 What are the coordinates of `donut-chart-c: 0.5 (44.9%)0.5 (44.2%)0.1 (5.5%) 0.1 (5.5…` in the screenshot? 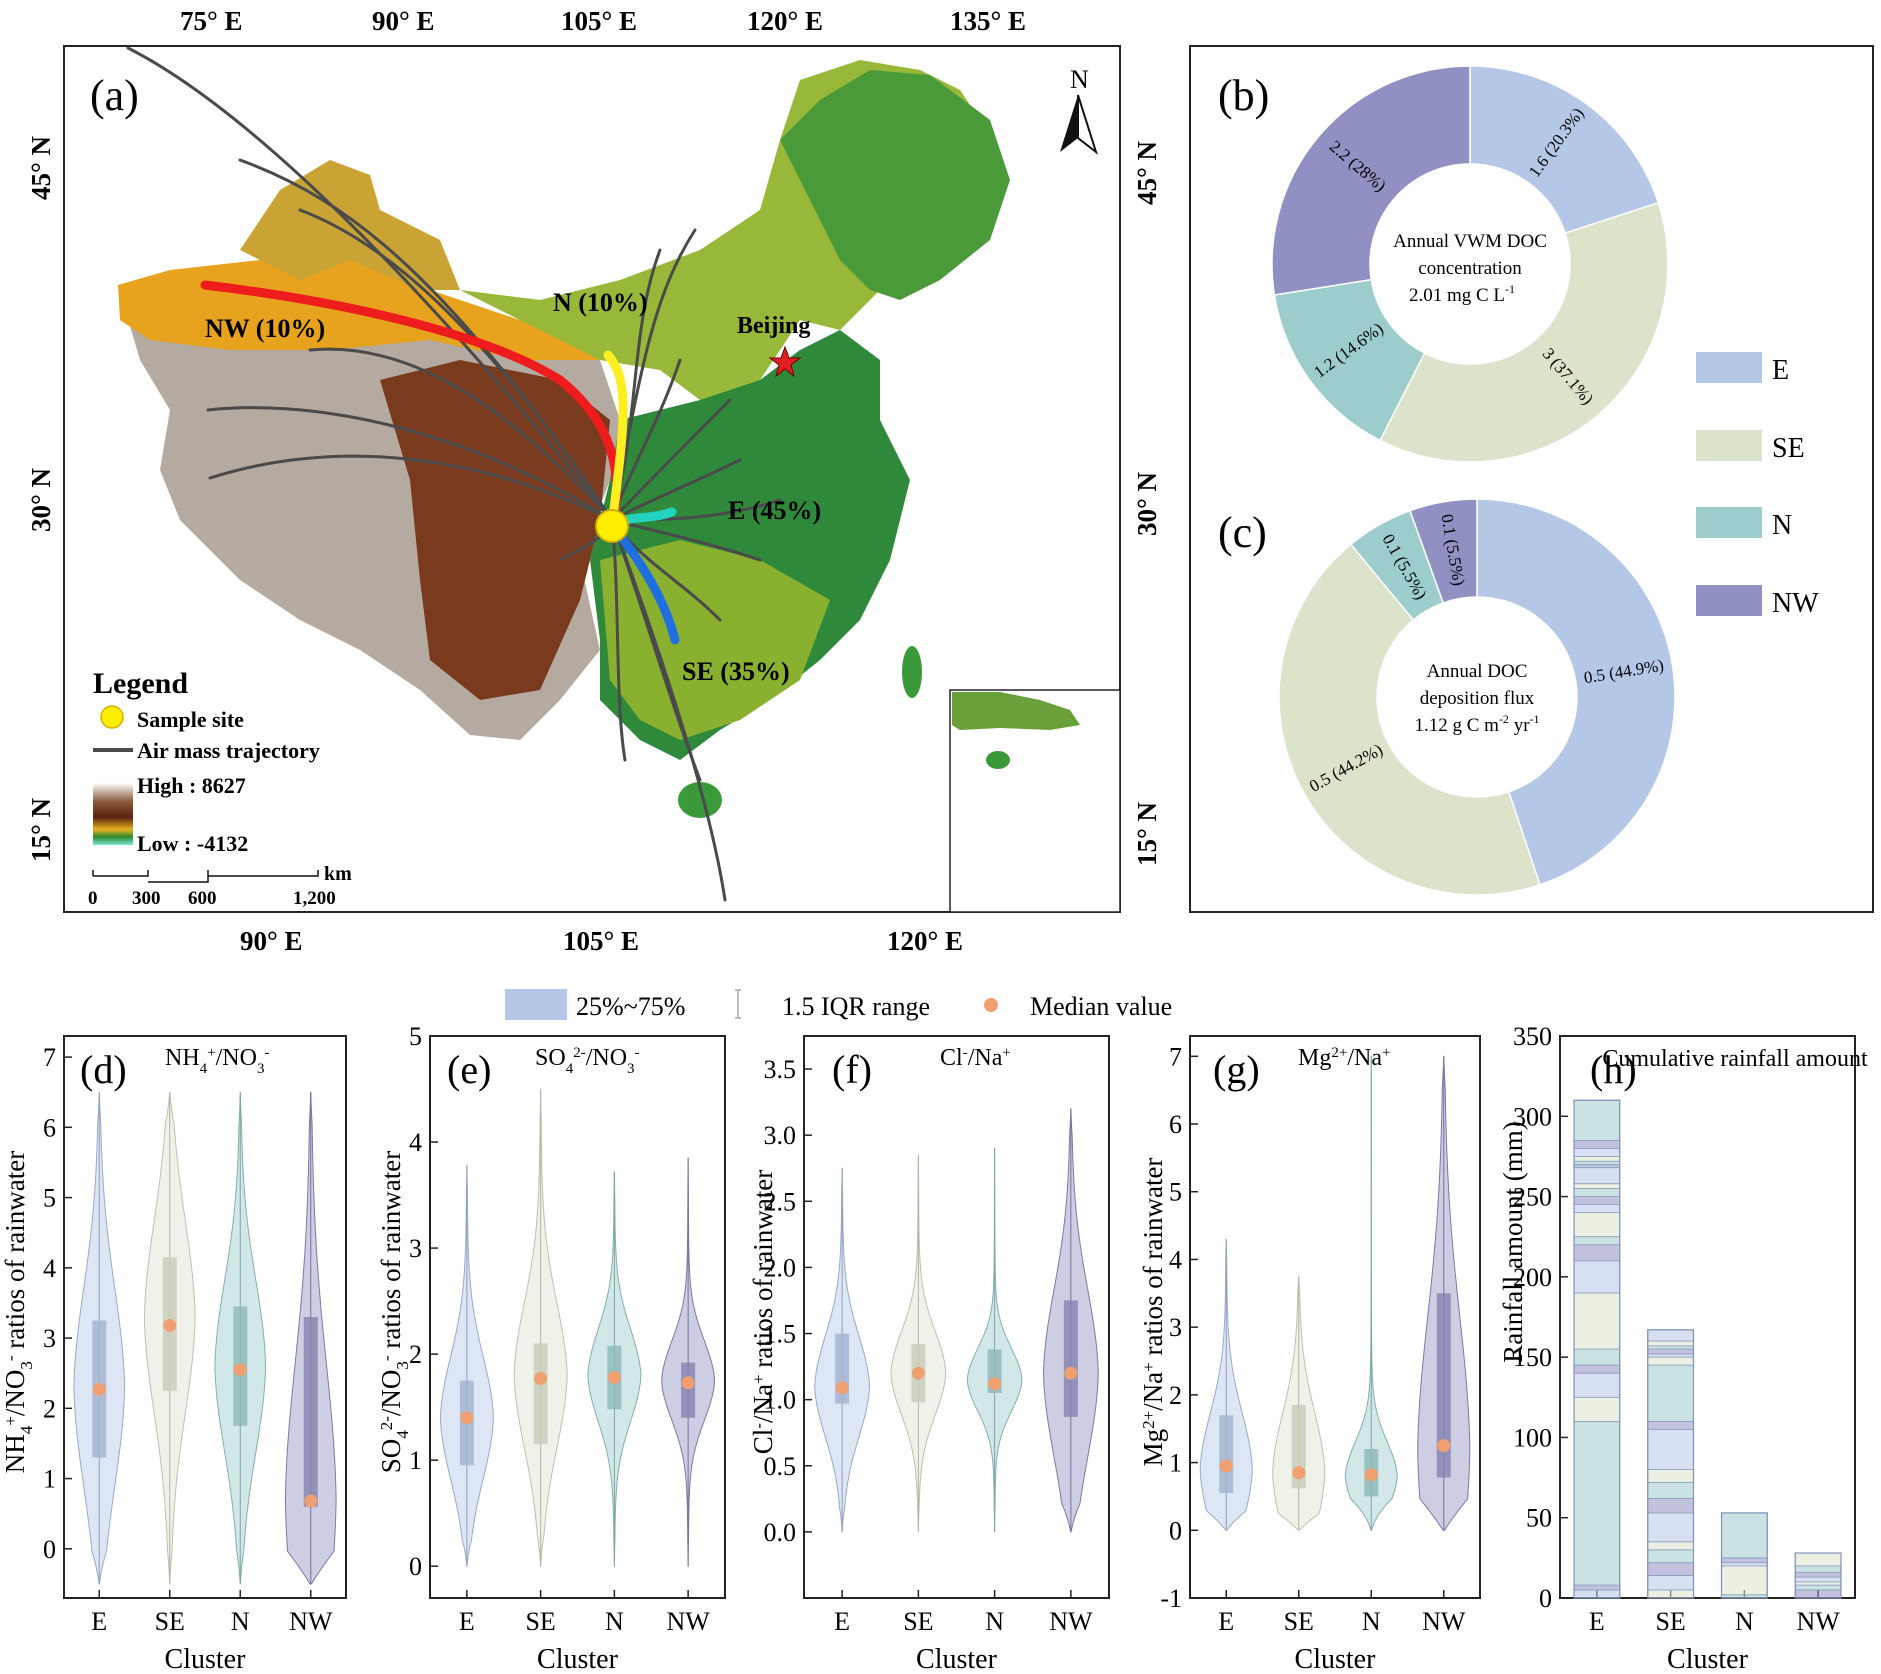 It's located at (1477, 697).